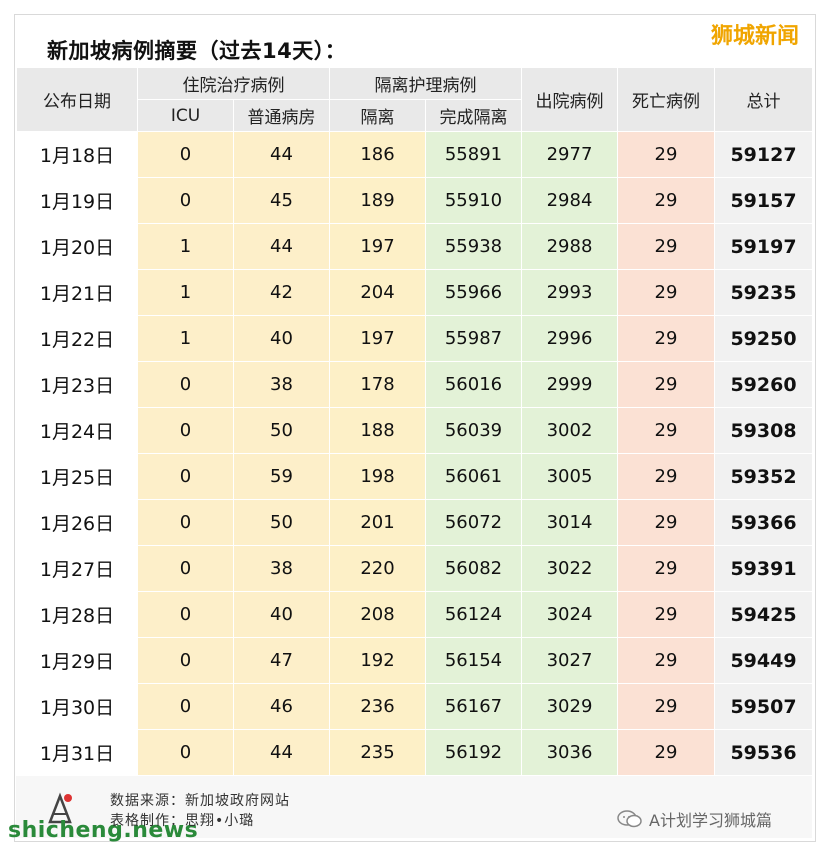 The height and width of the screenshot is (855, 831). Describe the element at coordinates (569, 568) in the screenshot. I see `cell-discharged: 3022` at that location.